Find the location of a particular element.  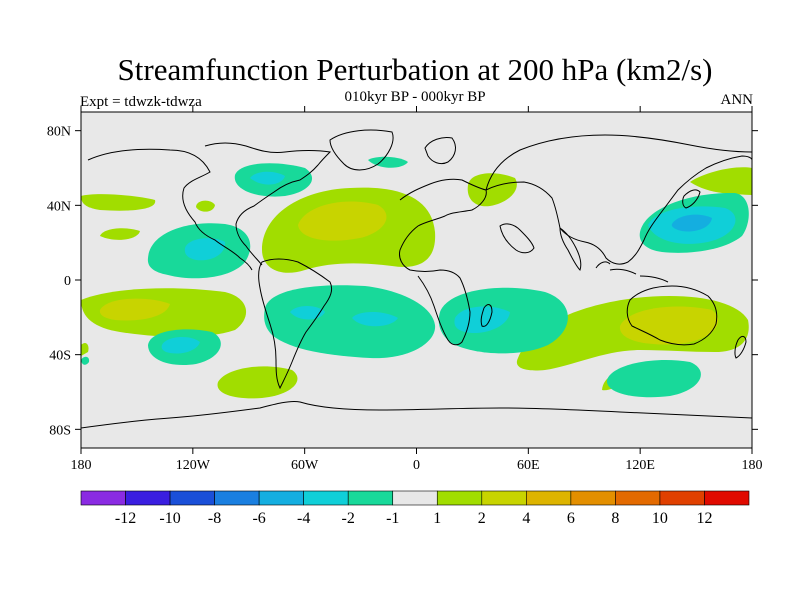

india-coast is located at coordinates (570, 249).